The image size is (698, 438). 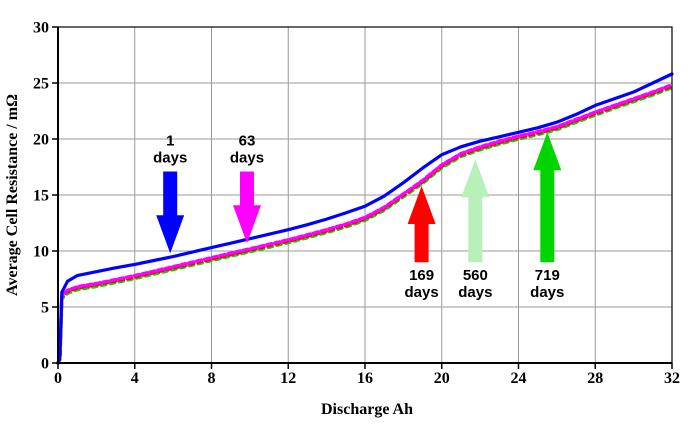 I want to click on arrow-560-days-label-line2: days, so click(x=475, y=292).